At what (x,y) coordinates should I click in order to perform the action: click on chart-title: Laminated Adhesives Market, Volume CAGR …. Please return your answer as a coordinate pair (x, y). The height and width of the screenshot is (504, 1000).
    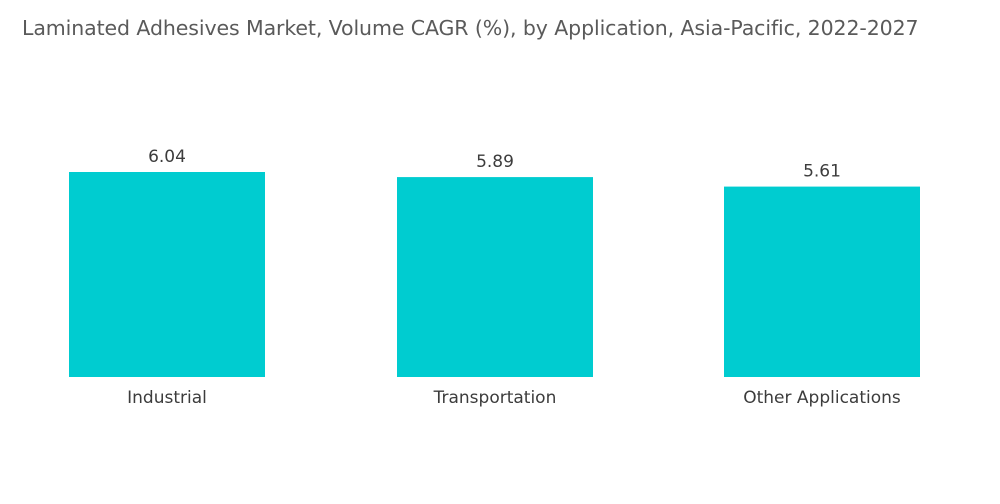
    Looking at the image, I should click on (470, 28).